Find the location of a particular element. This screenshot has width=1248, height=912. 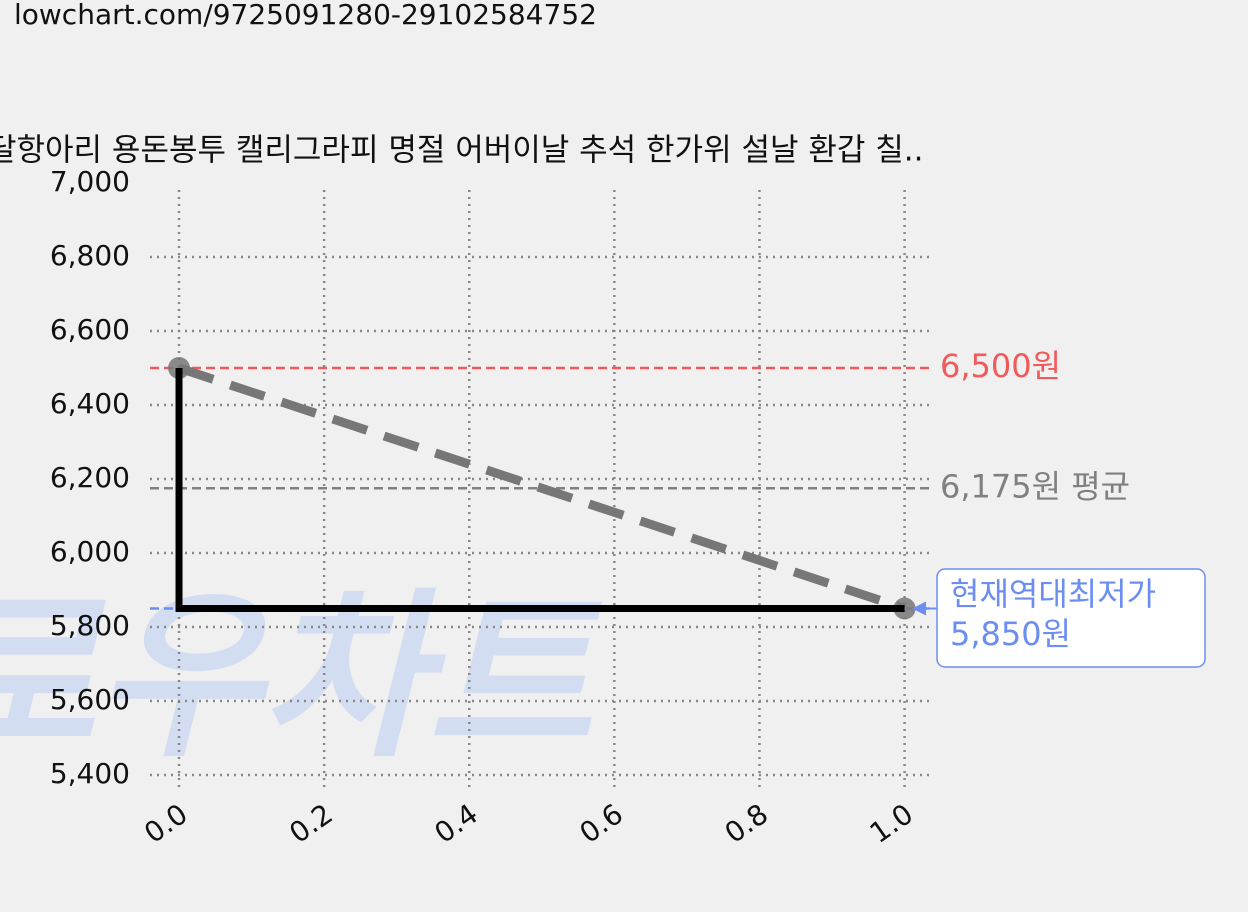

y-tick-label: 7,000 is located at coordinates (90, 181).